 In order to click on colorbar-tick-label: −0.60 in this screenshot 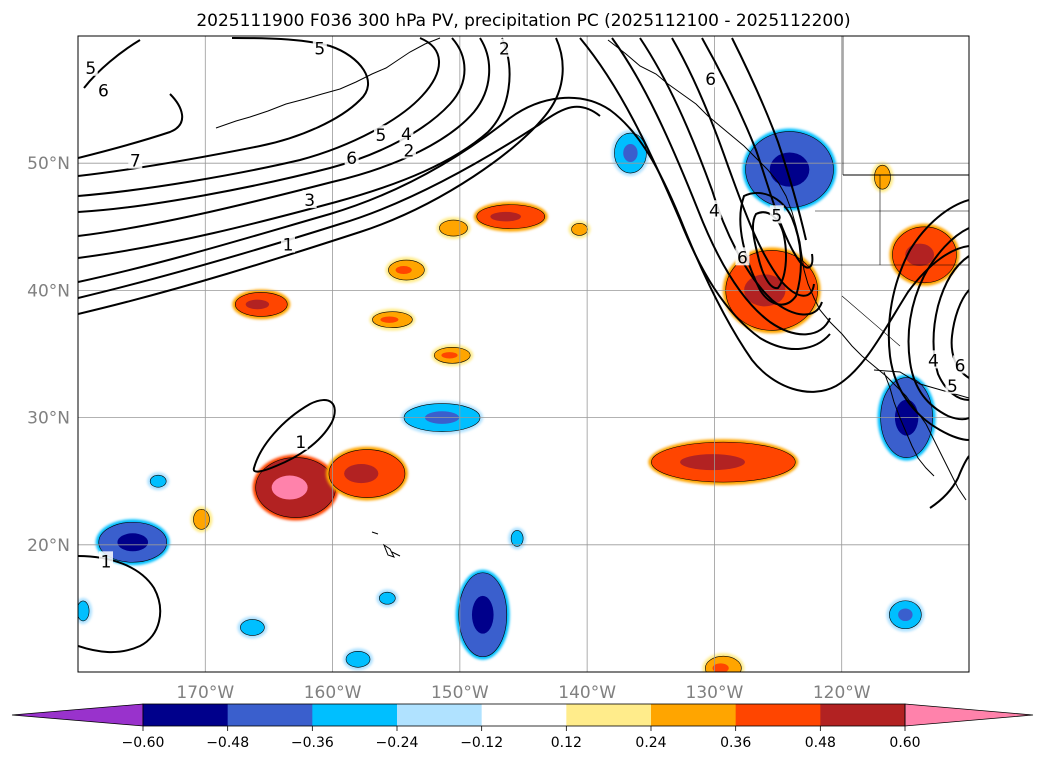, I will do `click(143, 743)`.